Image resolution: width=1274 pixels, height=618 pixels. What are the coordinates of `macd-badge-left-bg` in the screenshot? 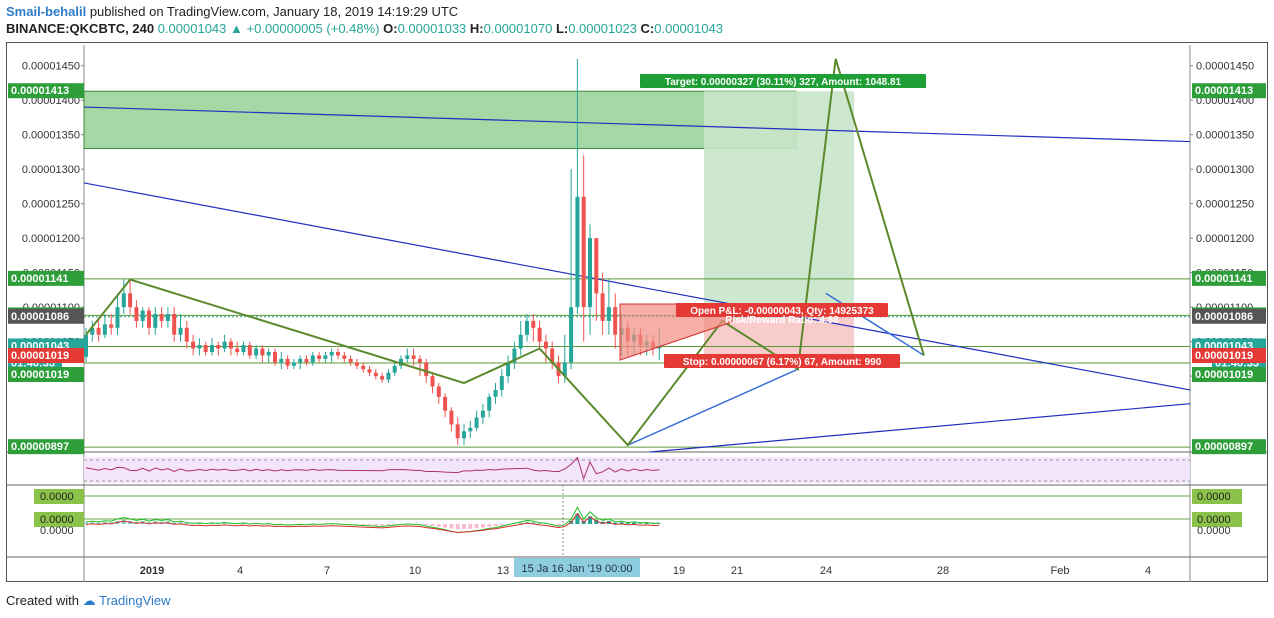 It's located at (59, 496).